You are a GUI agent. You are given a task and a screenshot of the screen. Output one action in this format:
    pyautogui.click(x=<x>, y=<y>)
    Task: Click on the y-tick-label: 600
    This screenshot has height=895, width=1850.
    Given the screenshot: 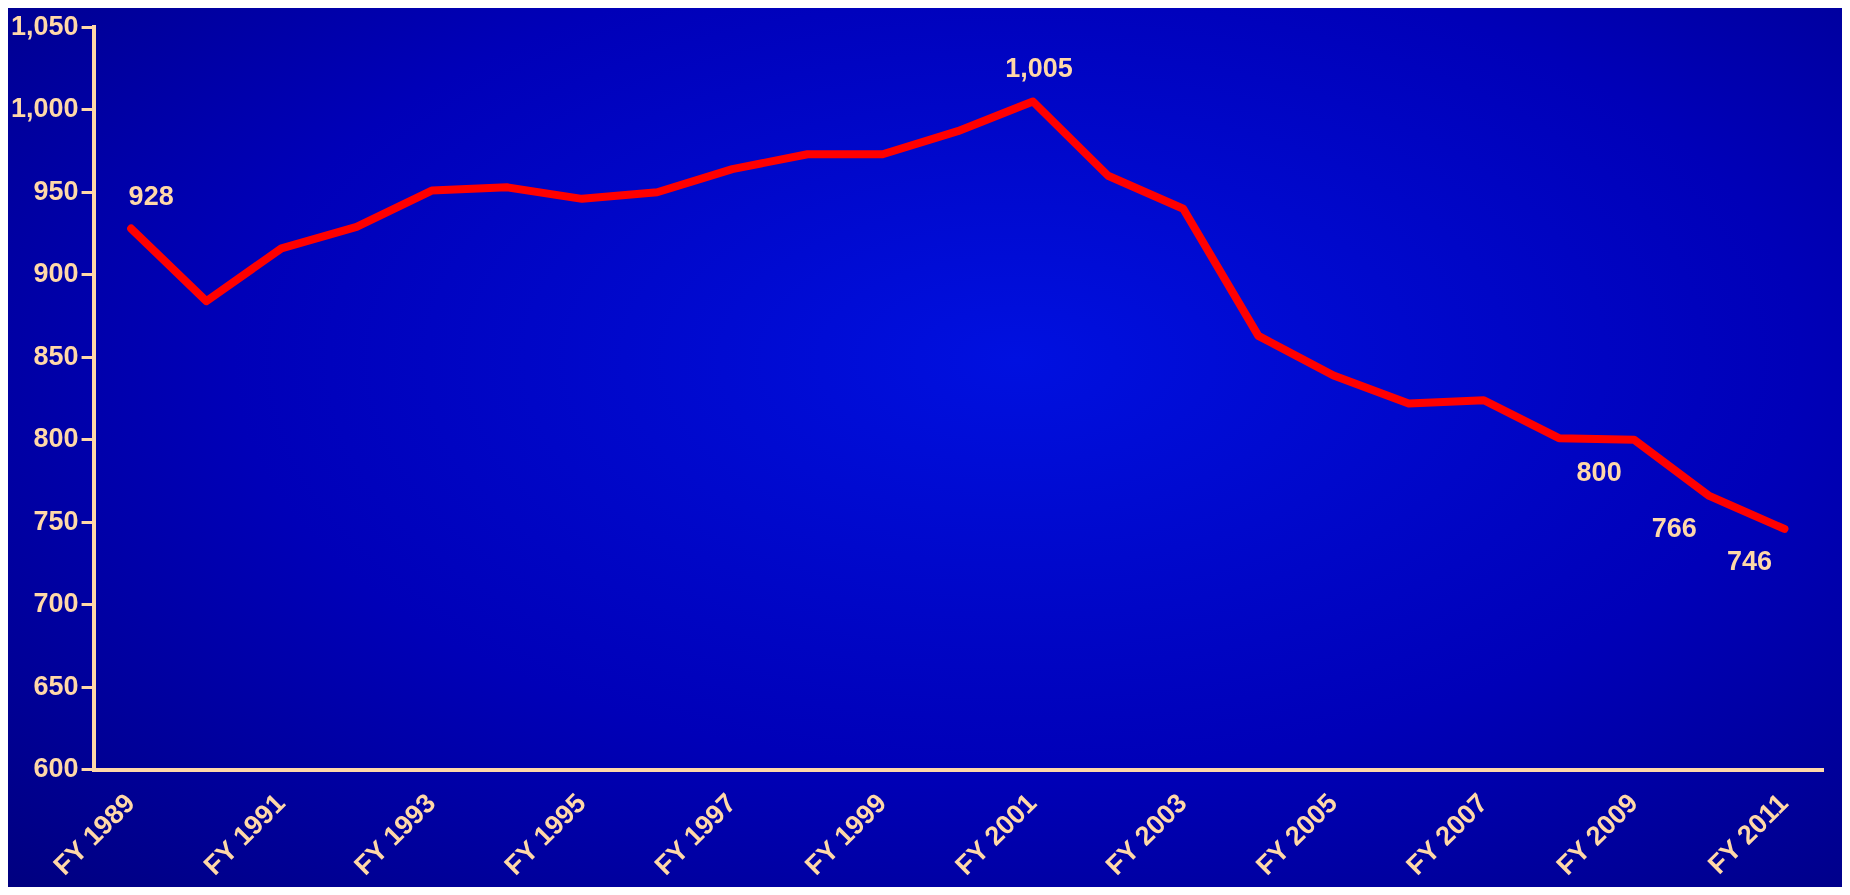 What is the action you would take?
    pyautogui.click(x=56, y=768)
    